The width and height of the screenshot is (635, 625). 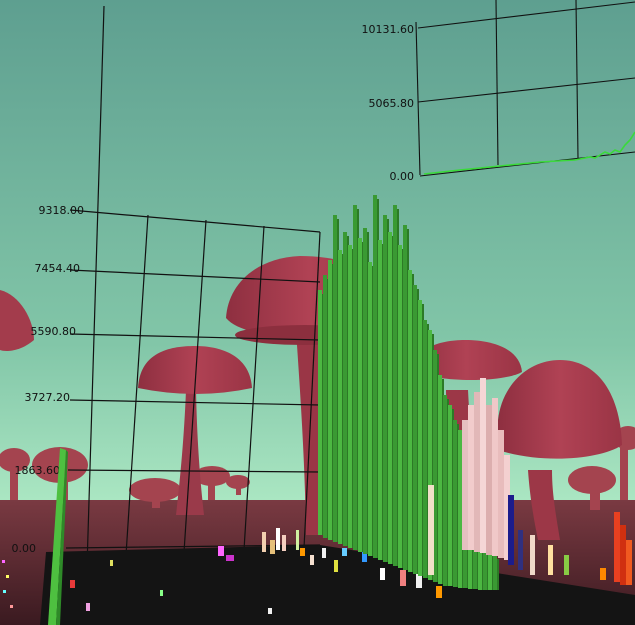 What do you see at coordinates (7, 584) in the screenshot?
I see `left-specks` at bounding box center [7, 584].